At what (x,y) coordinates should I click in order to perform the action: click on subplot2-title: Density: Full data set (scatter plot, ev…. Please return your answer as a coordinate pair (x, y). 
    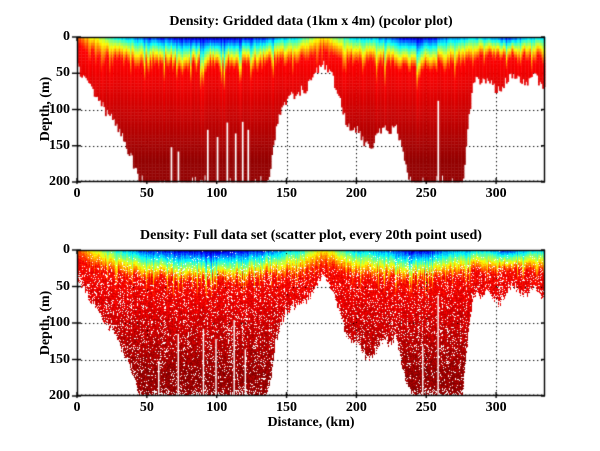
    Looking at the image, I should click on (311, 235).